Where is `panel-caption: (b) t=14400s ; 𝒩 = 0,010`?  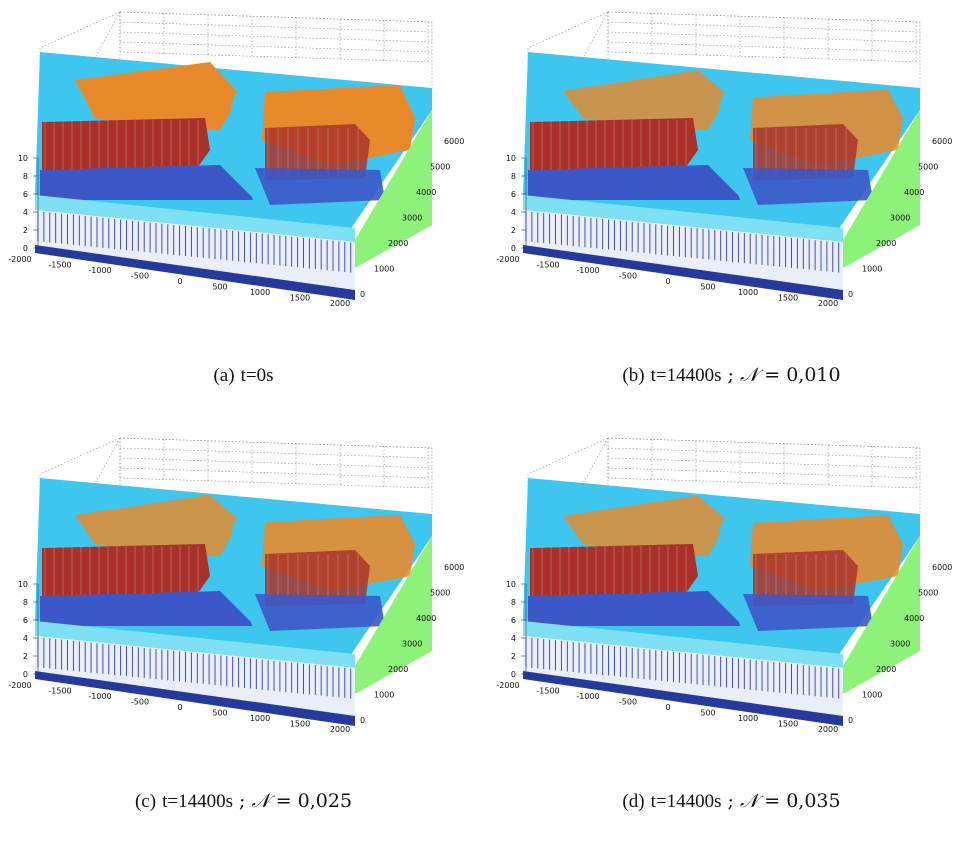 panel-caption: (b) t=14400s ; 𝒩 = 0,010 is located at coordinates (731, 375).